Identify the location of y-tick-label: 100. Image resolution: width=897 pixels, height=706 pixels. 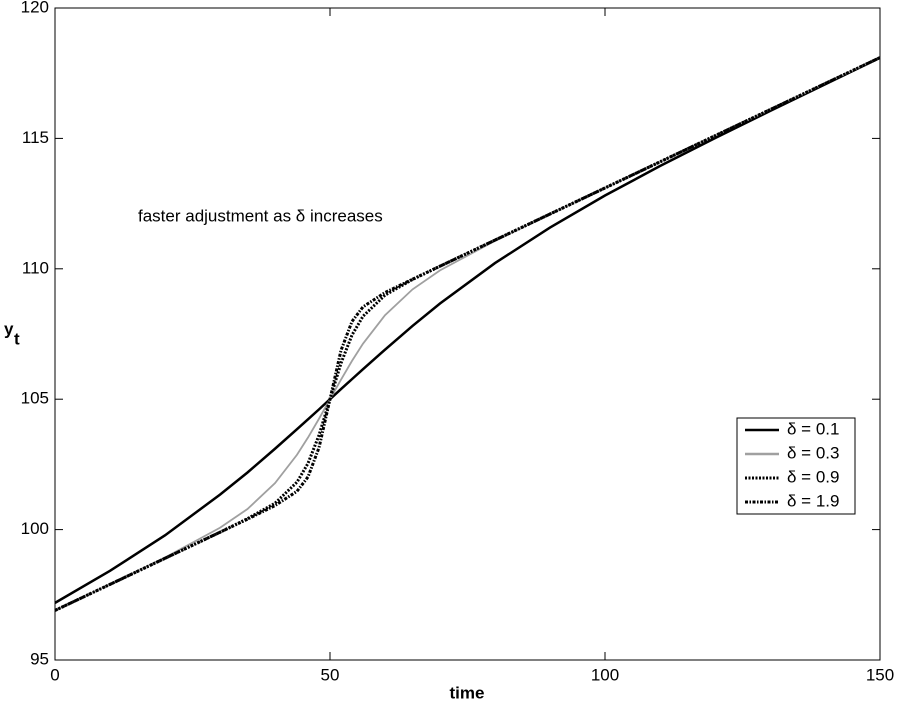
(35, 528).